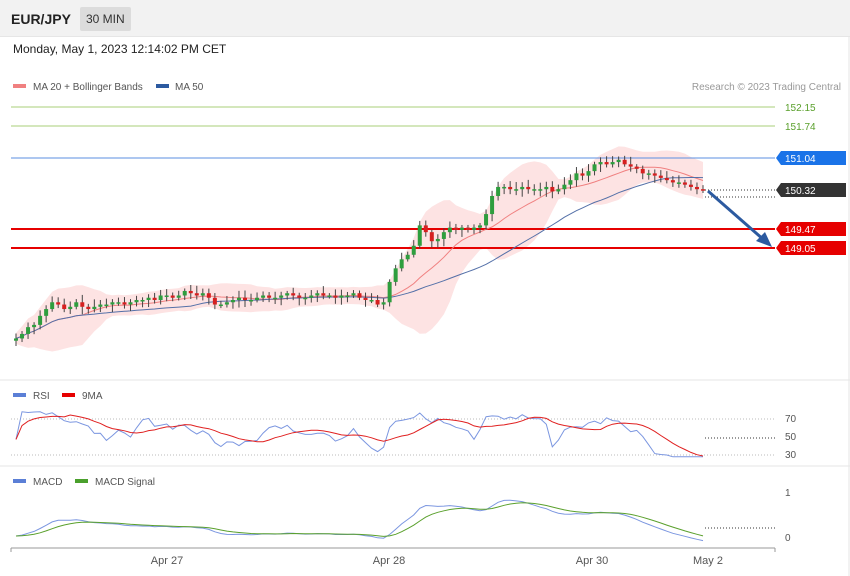 The image size is (850, 576). What do you see at coordinates (359, 435) in the screenshot?
I see `rsi-9ma-line` at bounding box center [359, 435].